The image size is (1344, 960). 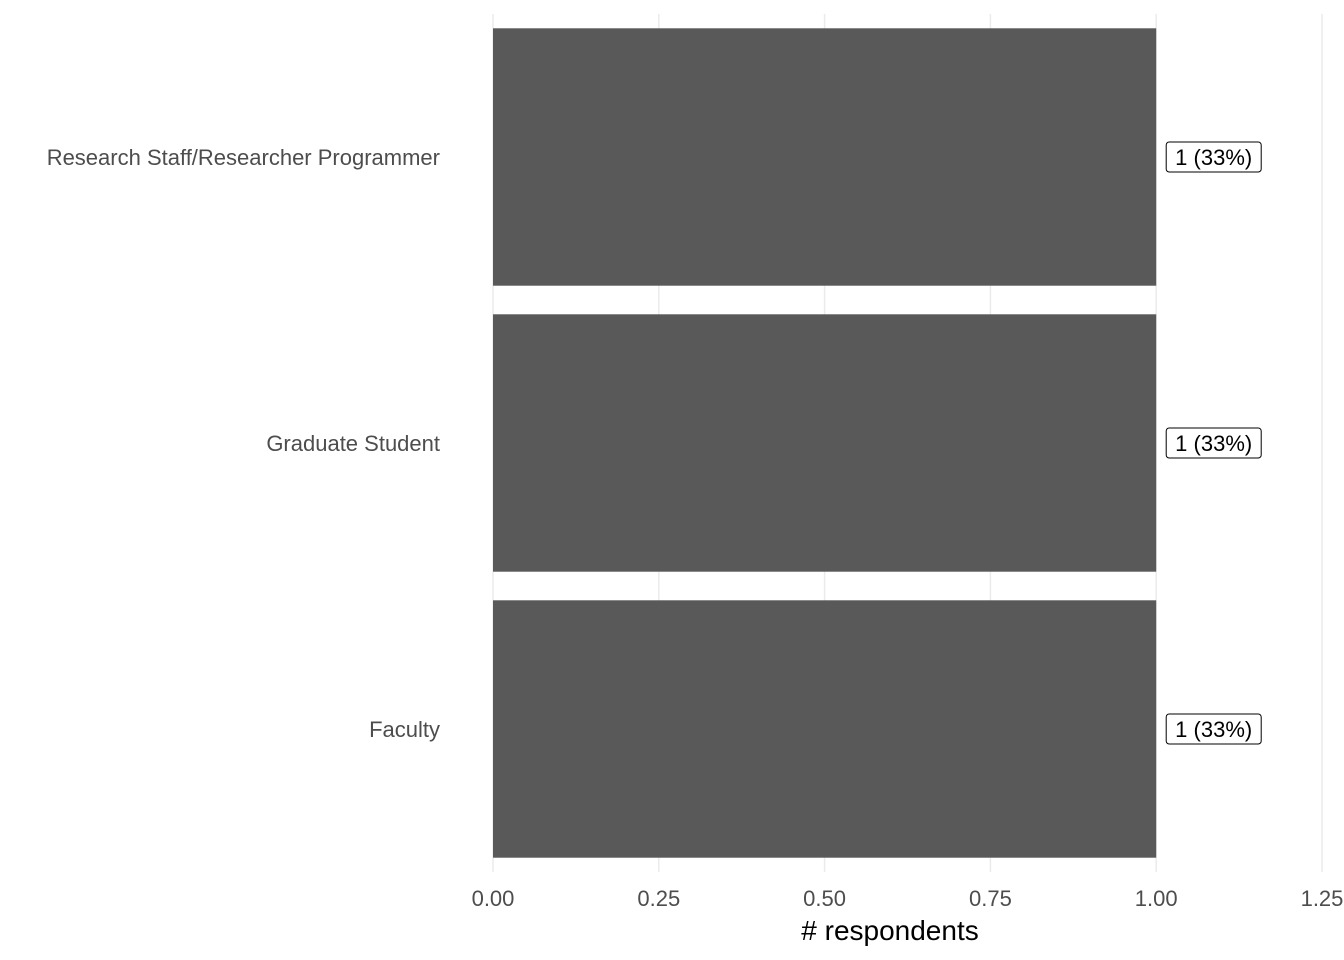 I want to click on category-label: Research Staff/Researcher Programmer, so click(x=243, y=157).